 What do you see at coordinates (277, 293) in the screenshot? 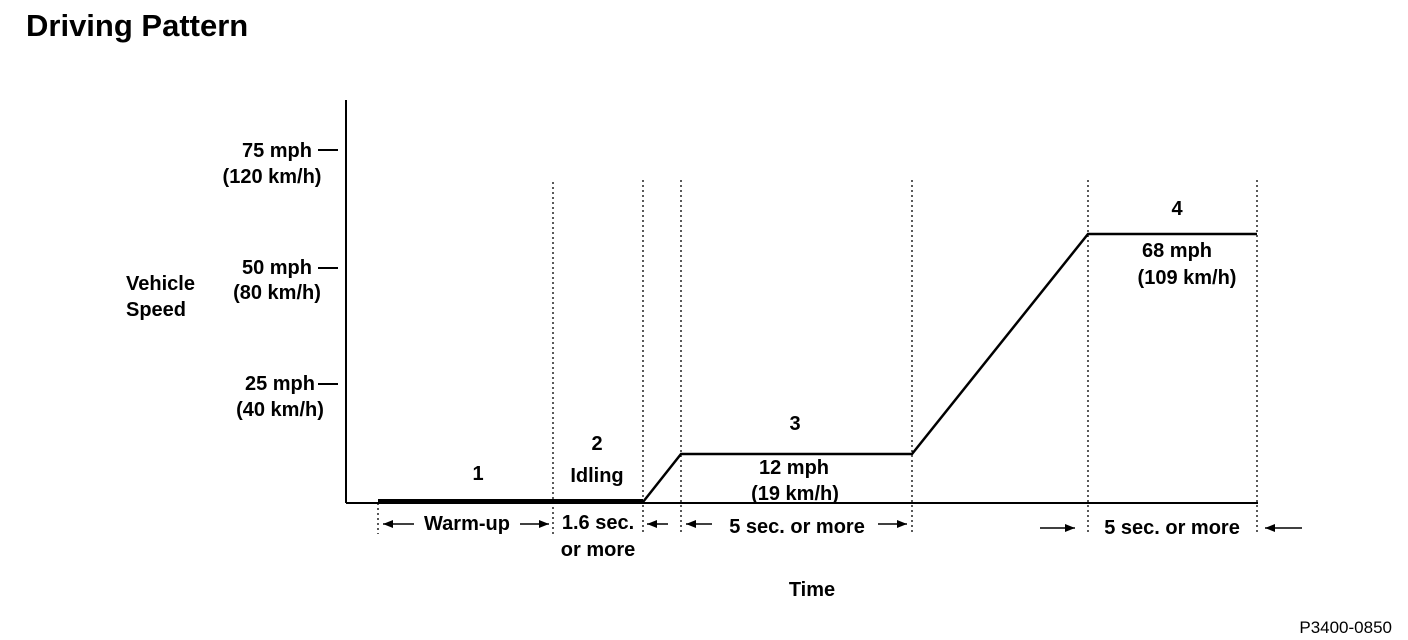
I see `tick-50-kmh: (80 km/h)` at bounding box center [277, 293].